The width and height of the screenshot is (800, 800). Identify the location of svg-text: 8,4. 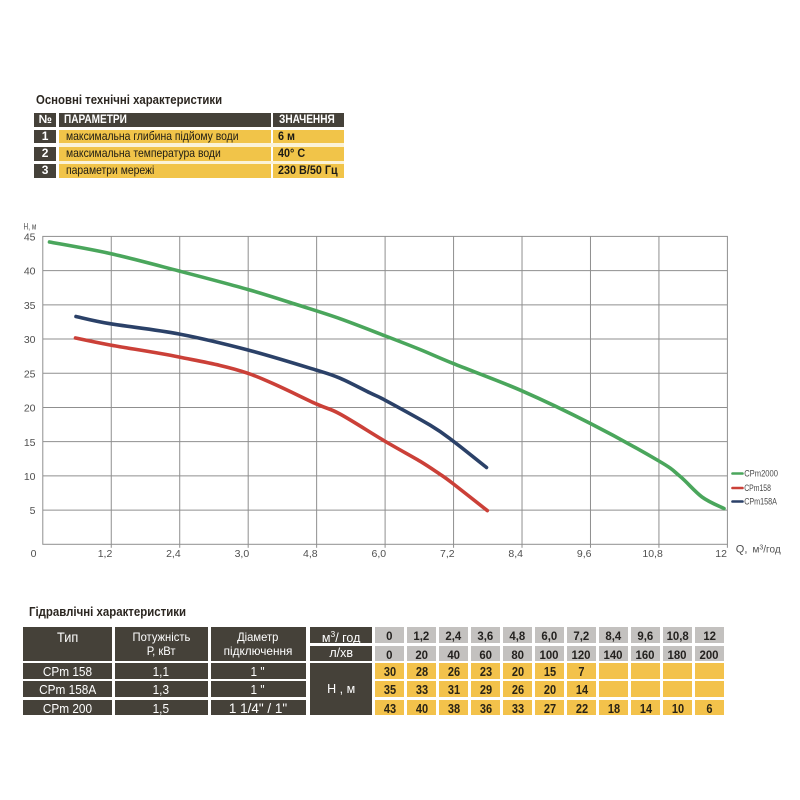
(515, 554).